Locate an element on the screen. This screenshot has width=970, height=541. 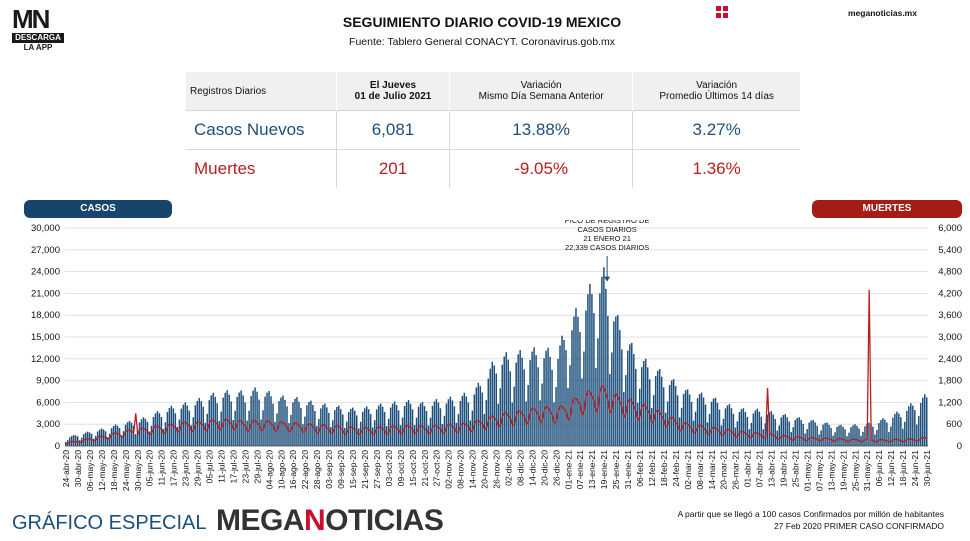
logo-descarga-label: DESCARGA is located at coordinates (38, 38).